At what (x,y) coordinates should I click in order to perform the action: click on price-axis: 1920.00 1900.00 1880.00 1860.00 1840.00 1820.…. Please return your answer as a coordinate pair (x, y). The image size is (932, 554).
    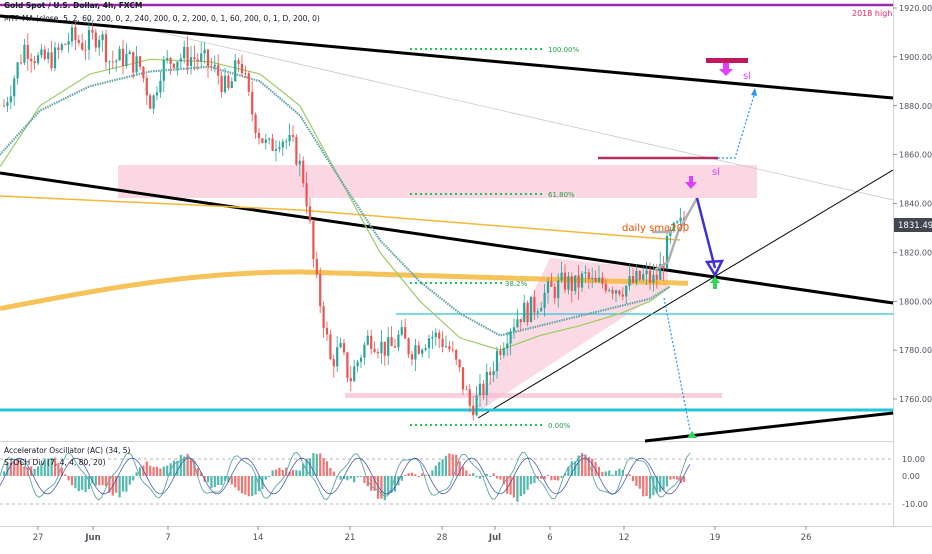
    Looking at the image, I should click on (912, 204).